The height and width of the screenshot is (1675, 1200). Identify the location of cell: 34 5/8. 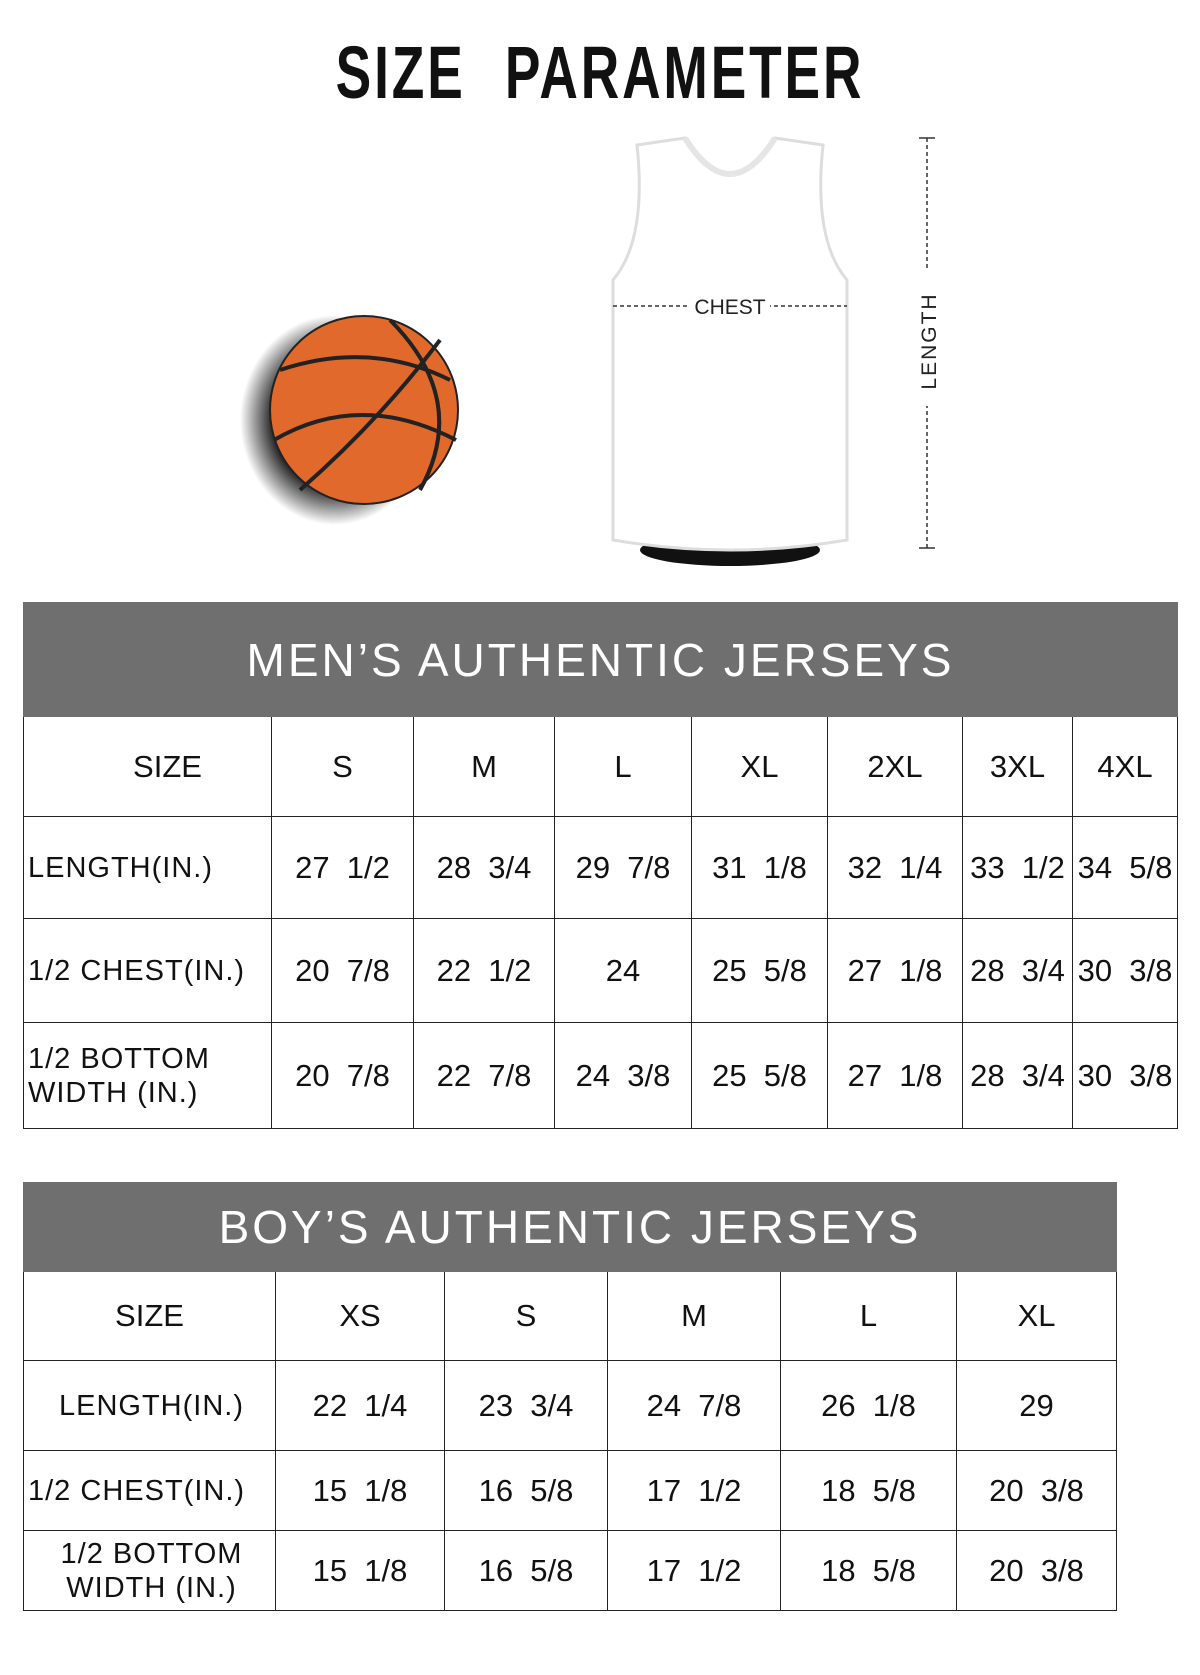
(1125, 867).